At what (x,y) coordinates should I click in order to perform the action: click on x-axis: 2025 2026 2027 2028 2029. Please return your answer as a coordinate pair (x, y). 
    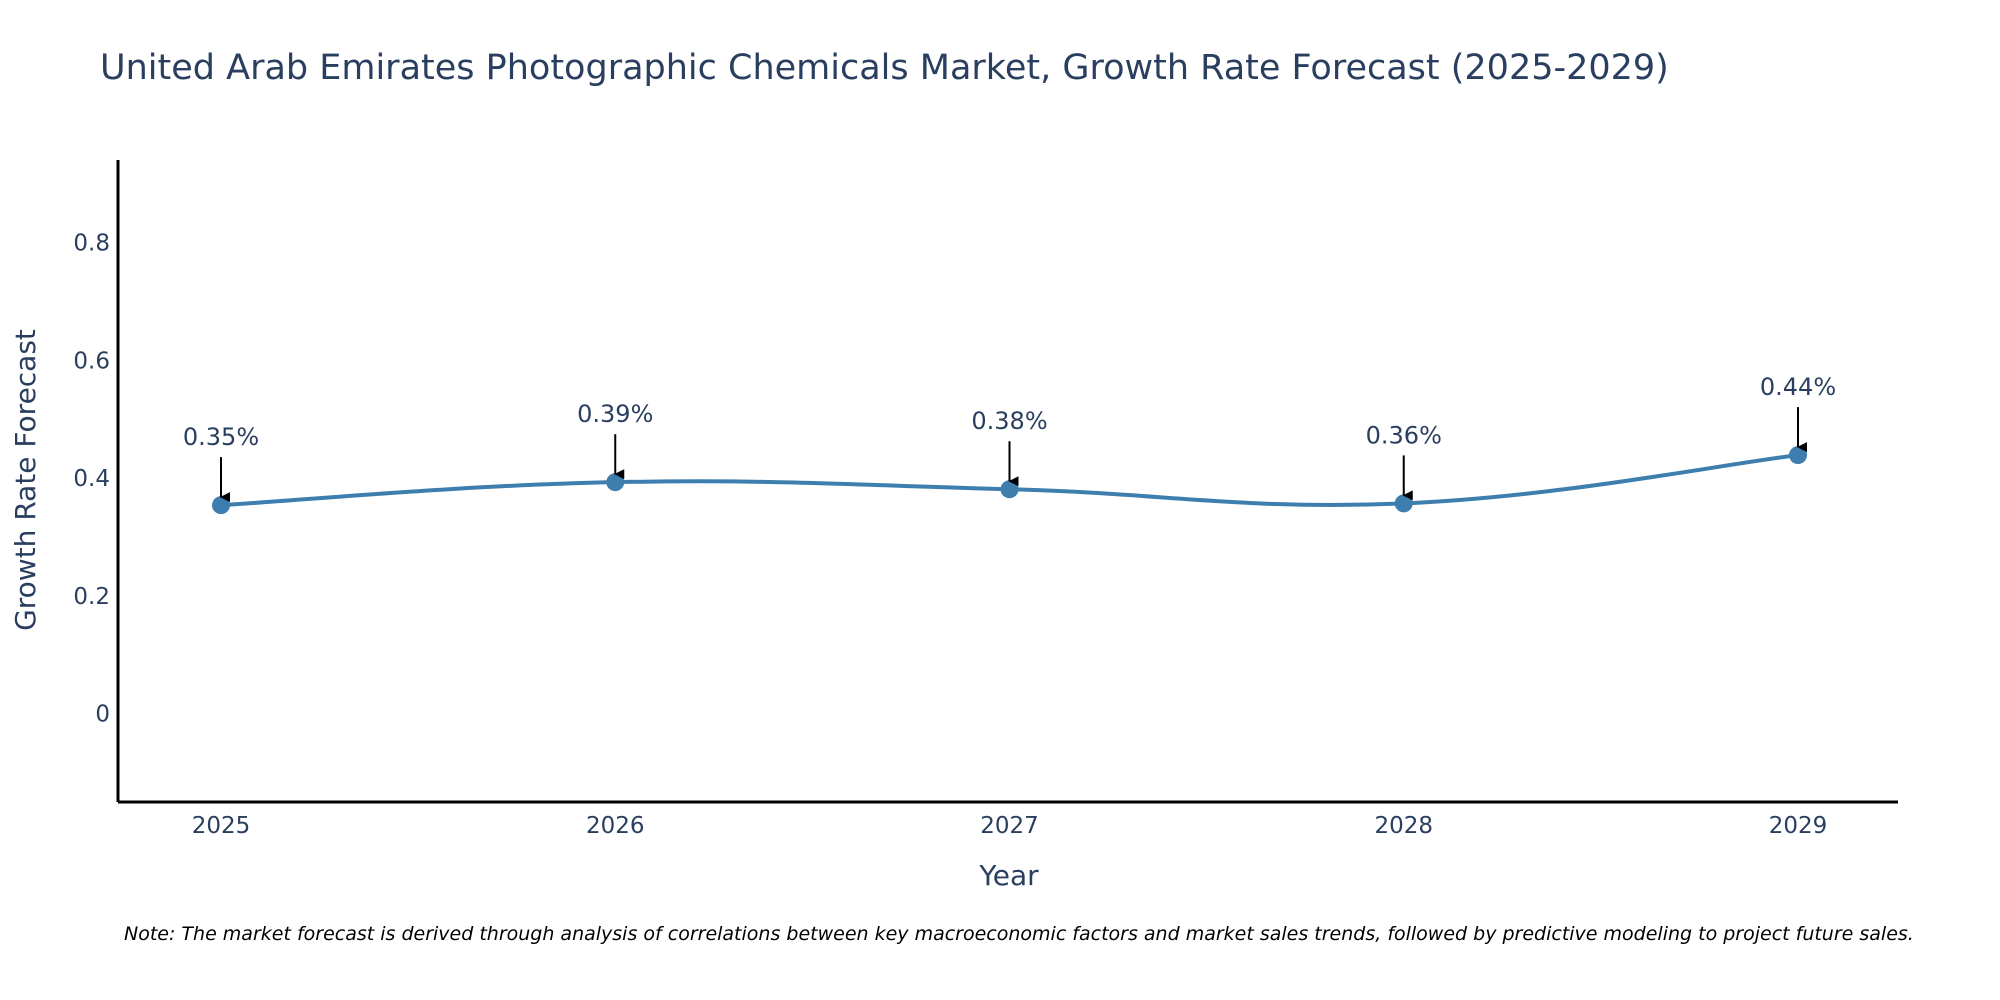
    Looking at the image, I should click on (1008, 819).